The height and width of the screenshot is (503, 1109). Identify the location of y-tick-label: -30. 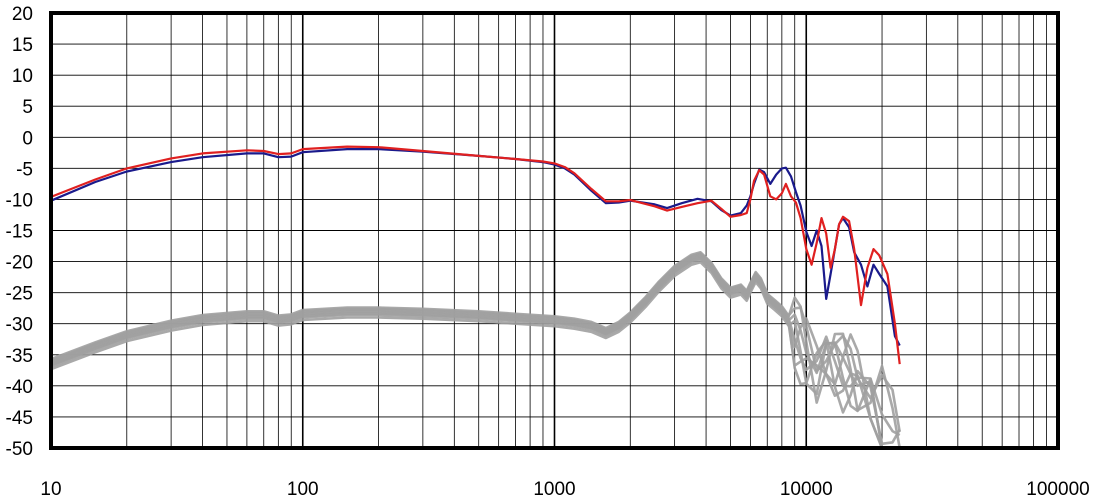
(19, 325).